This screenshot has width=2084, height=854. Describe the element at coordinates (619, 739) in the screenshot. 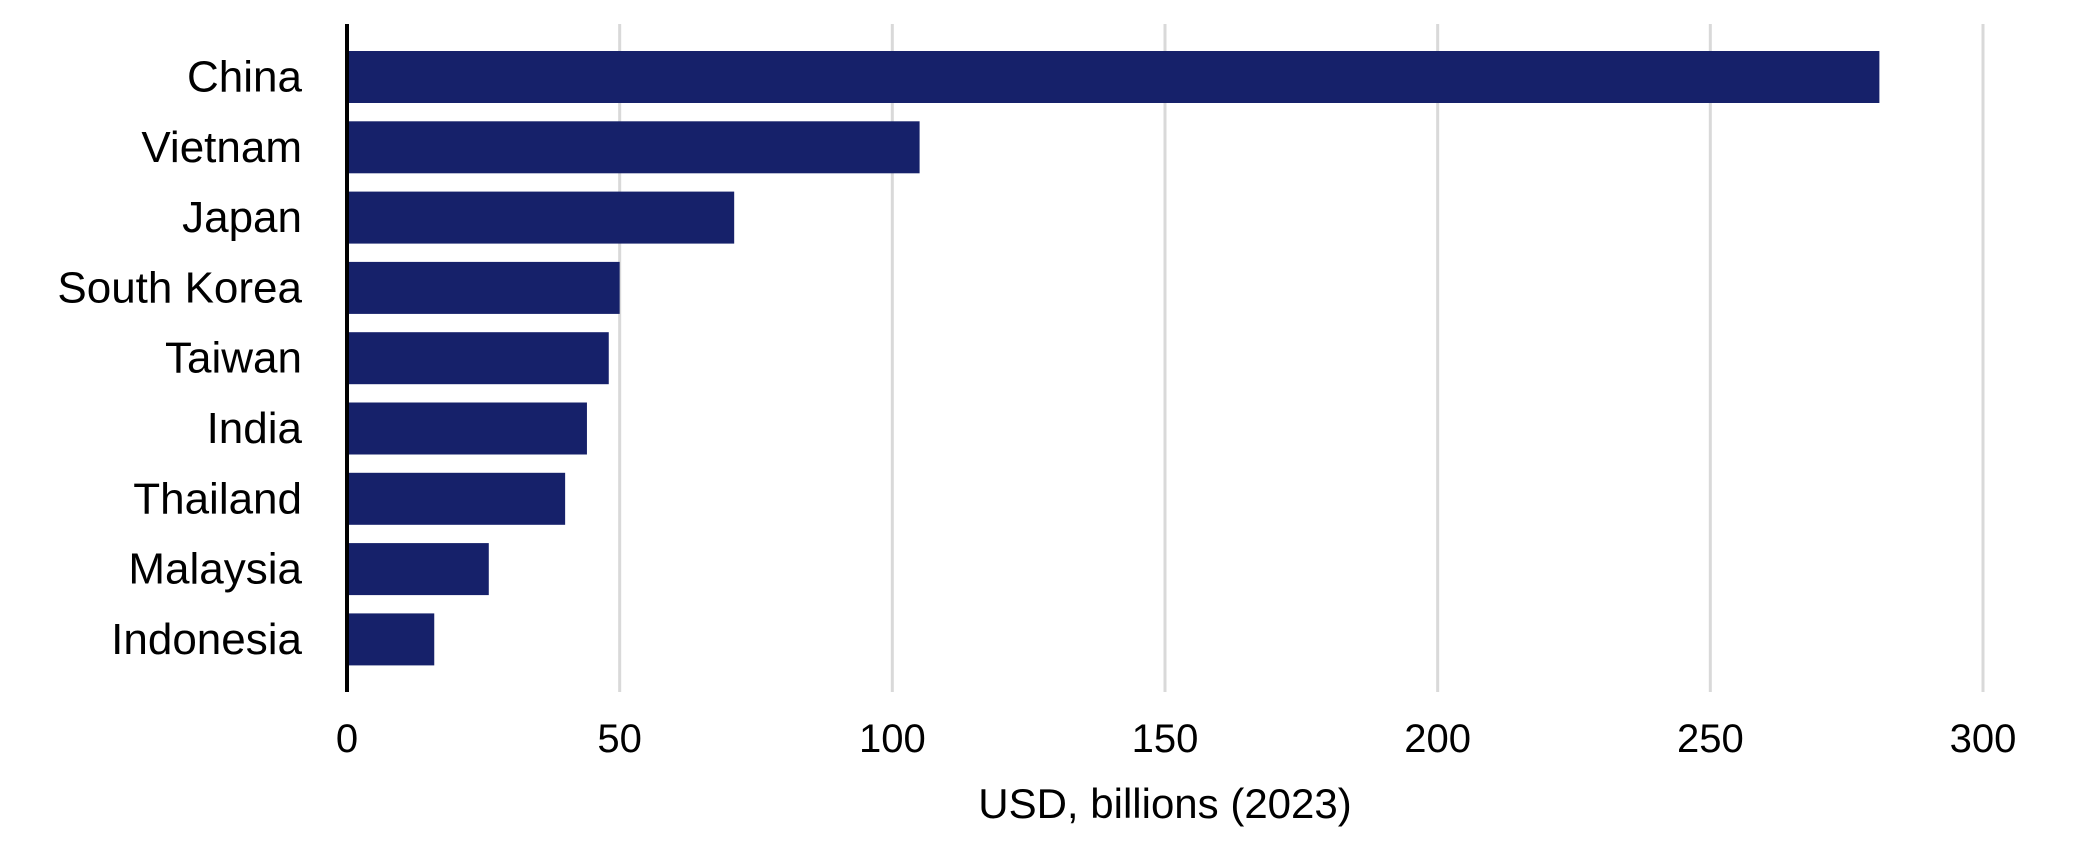

I see `x-tick-label: 50` at that location.